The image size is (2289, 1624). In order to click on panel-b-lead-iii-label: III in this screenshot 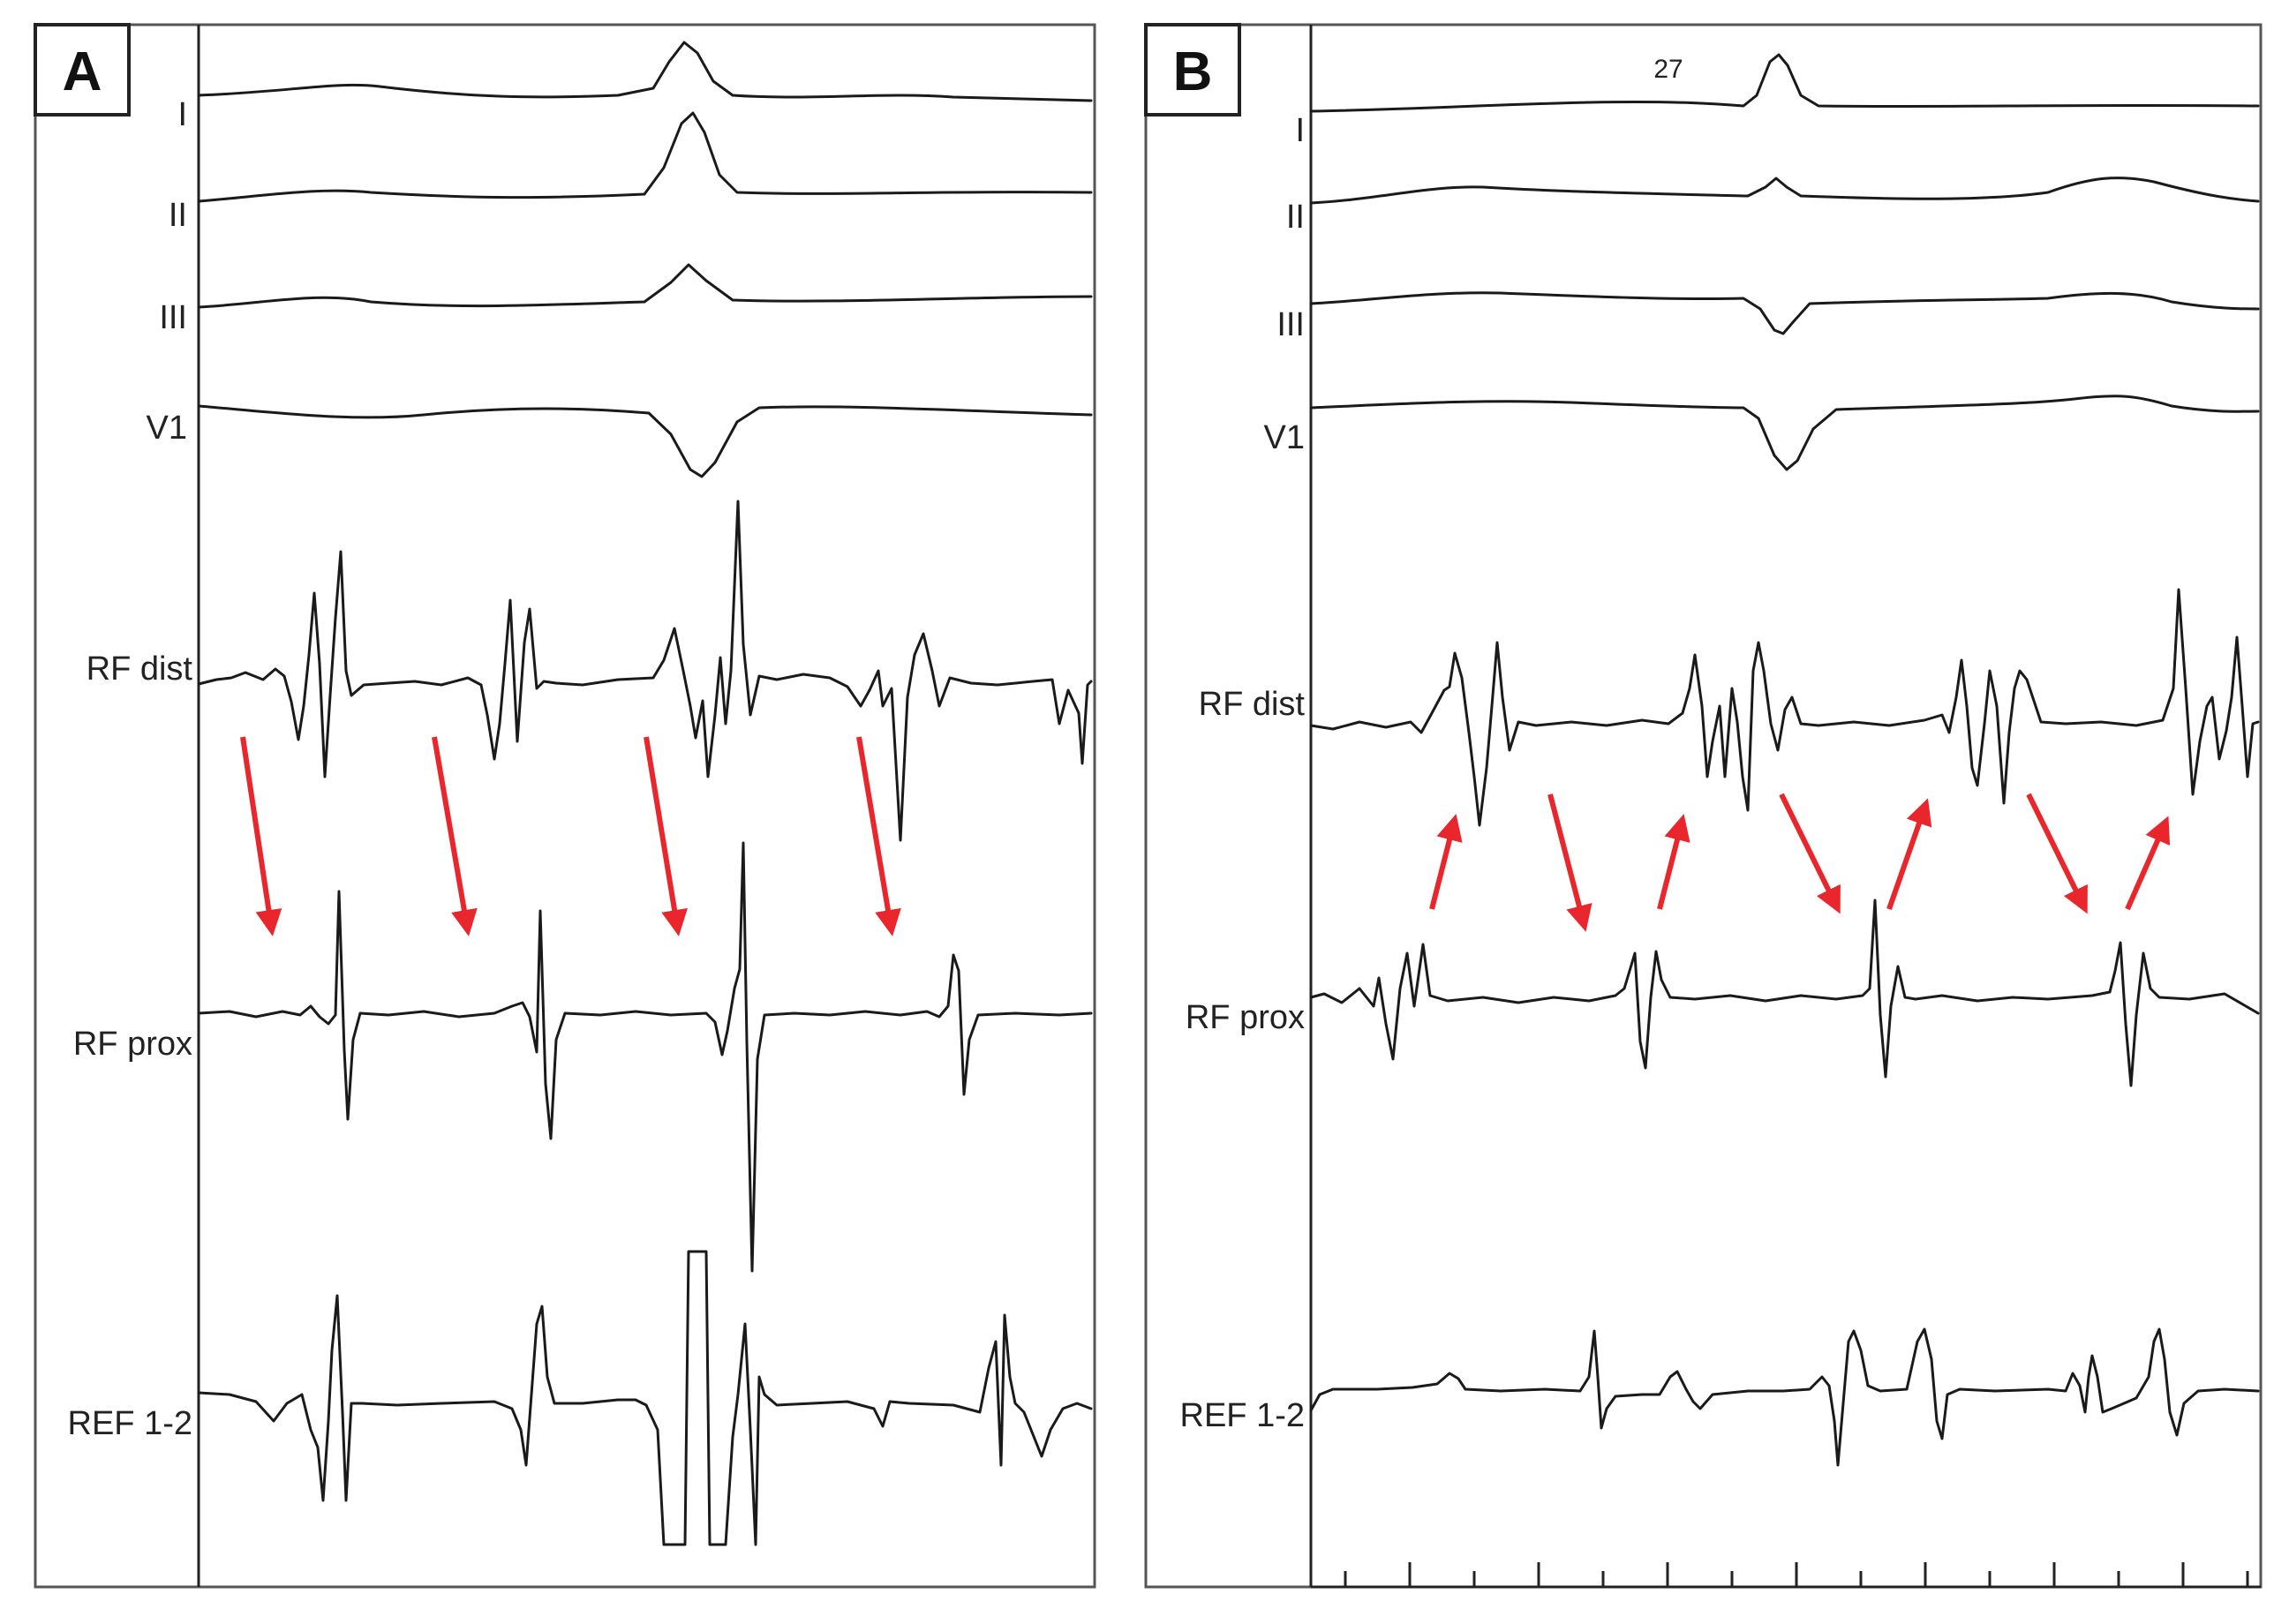, I will do `click(1290, 324)`.